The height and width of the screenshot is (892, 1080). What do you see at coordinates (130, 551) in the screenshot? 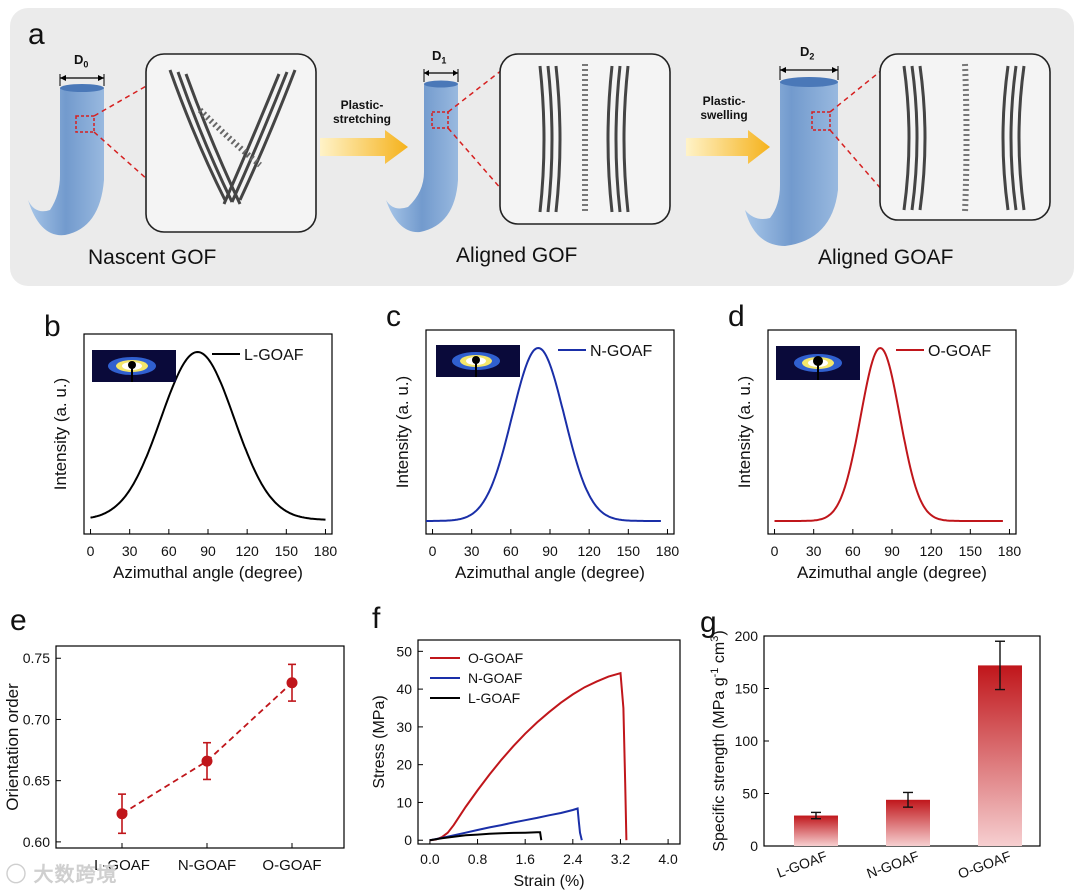
I see `x-tick-label-b: 30` at bounding box center [130, 551].